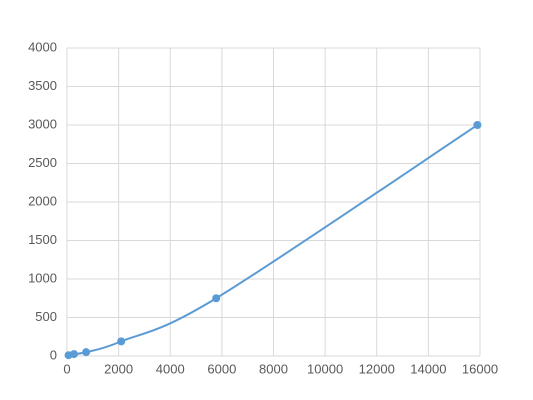  I want to click on y-tick-label: 4000, so click(42, 46).